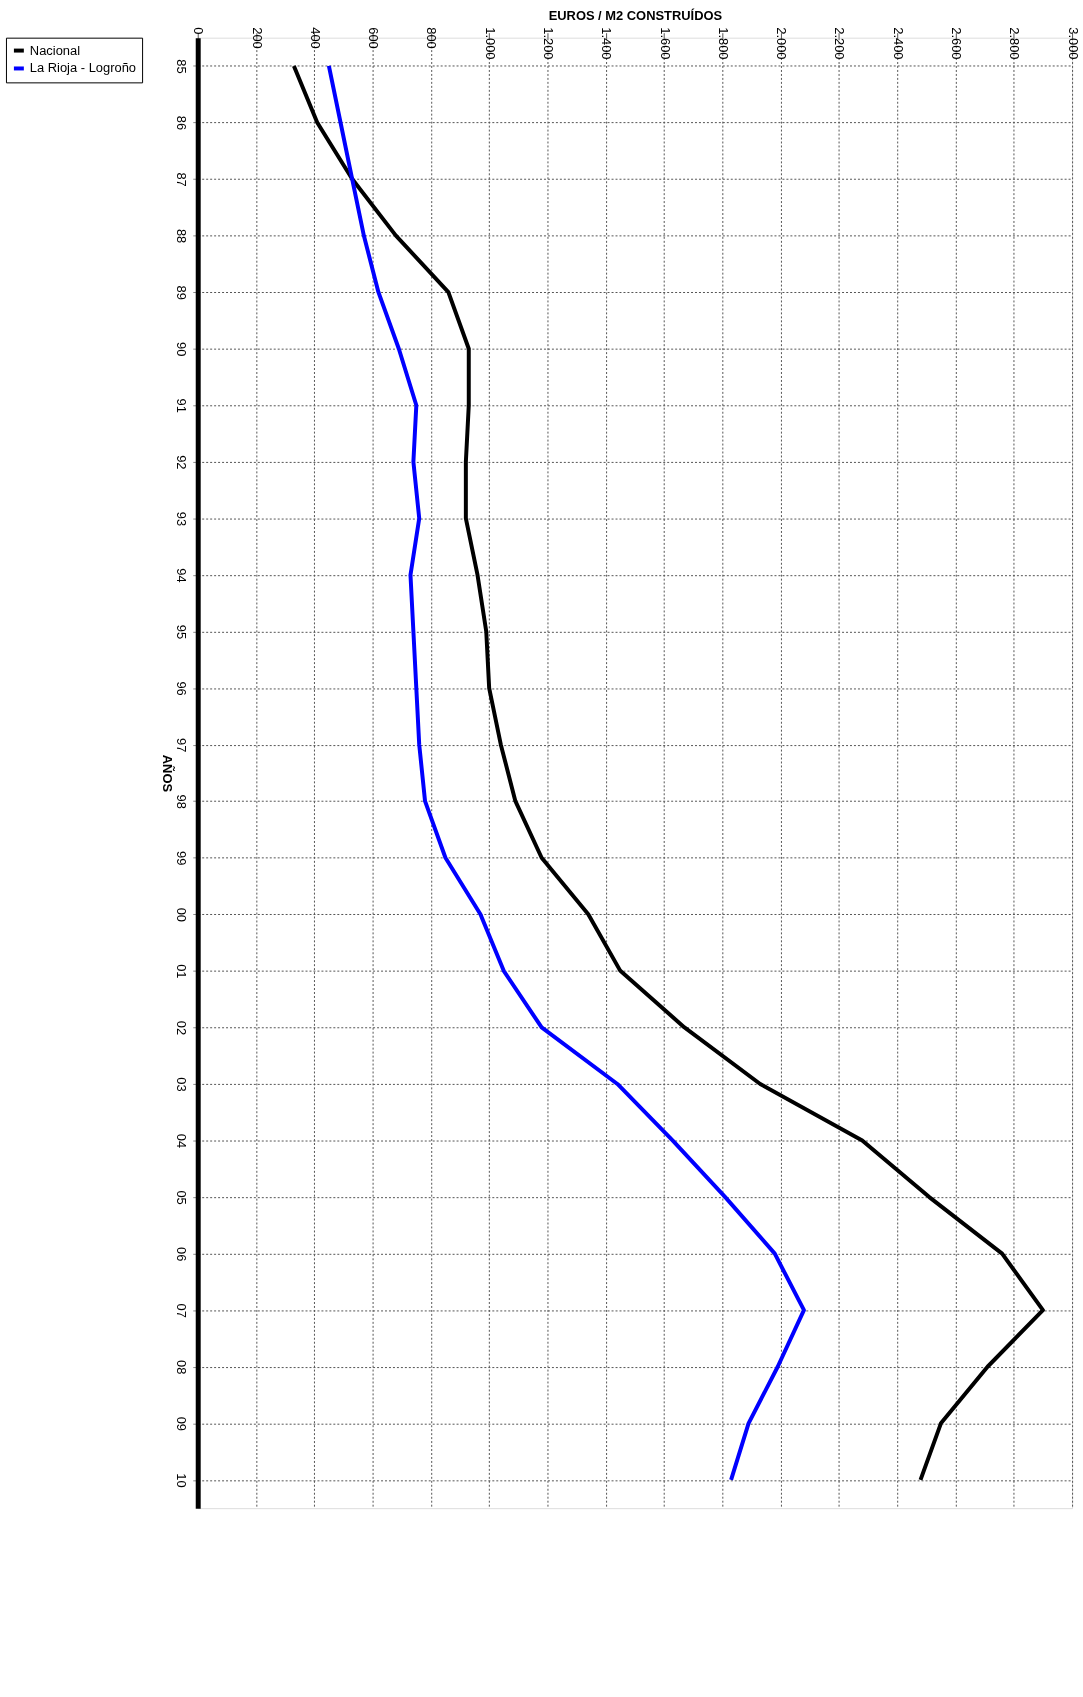 Image resolution: width=1083 pixels, height=1697 pixels. I want to click on x-tick-label: 600, so click(374, 38).